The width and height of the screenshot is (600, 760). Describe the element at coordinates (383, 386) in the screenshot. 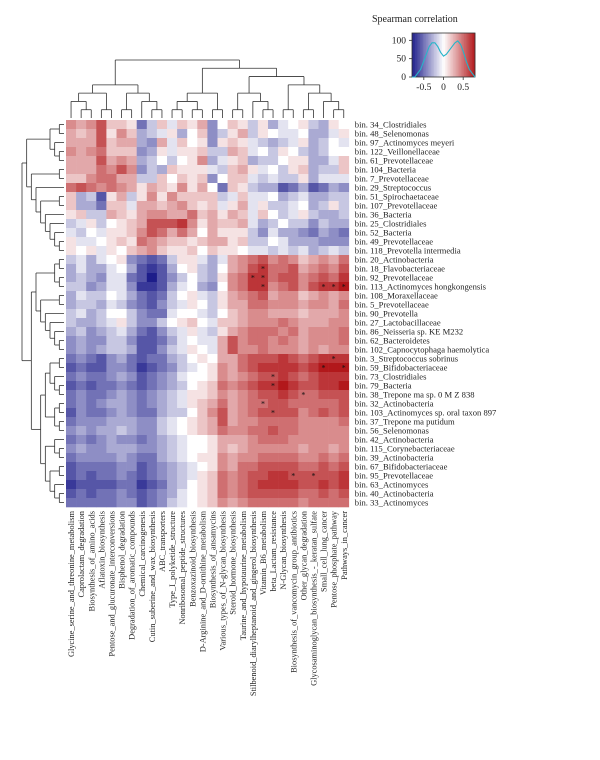

I see `row-label: bin. 79_Bacteria` at that location.